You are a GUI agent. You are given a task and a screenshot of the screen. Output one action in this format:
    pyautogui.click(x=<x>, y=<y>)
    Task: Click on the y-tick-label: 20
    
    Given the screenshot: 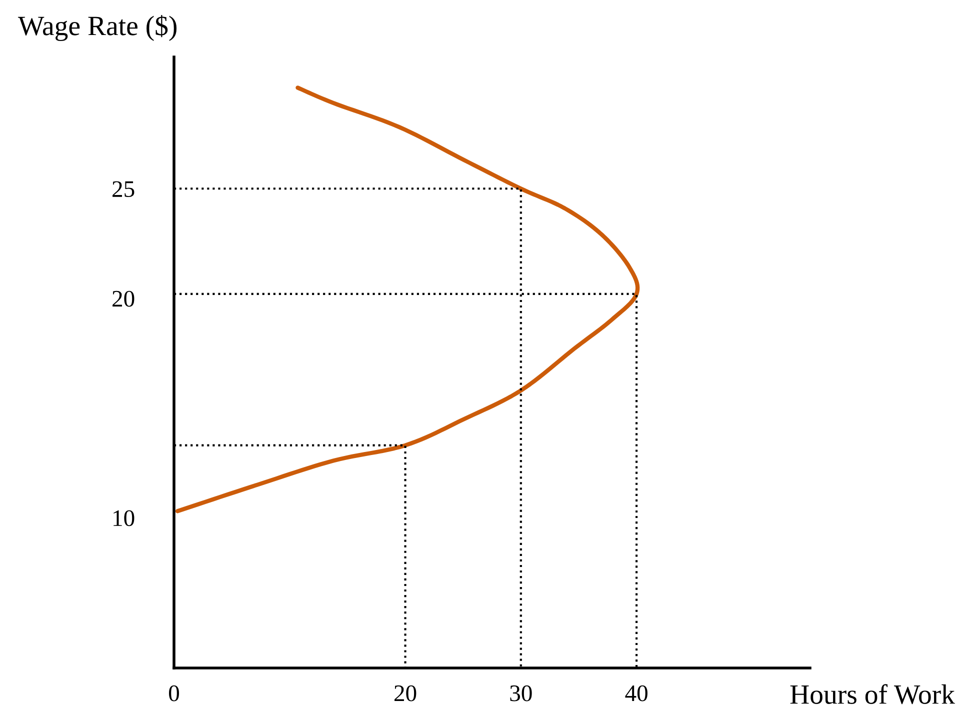 What is the action you would take?
    pyautogui.click(x=123, y=298)
    